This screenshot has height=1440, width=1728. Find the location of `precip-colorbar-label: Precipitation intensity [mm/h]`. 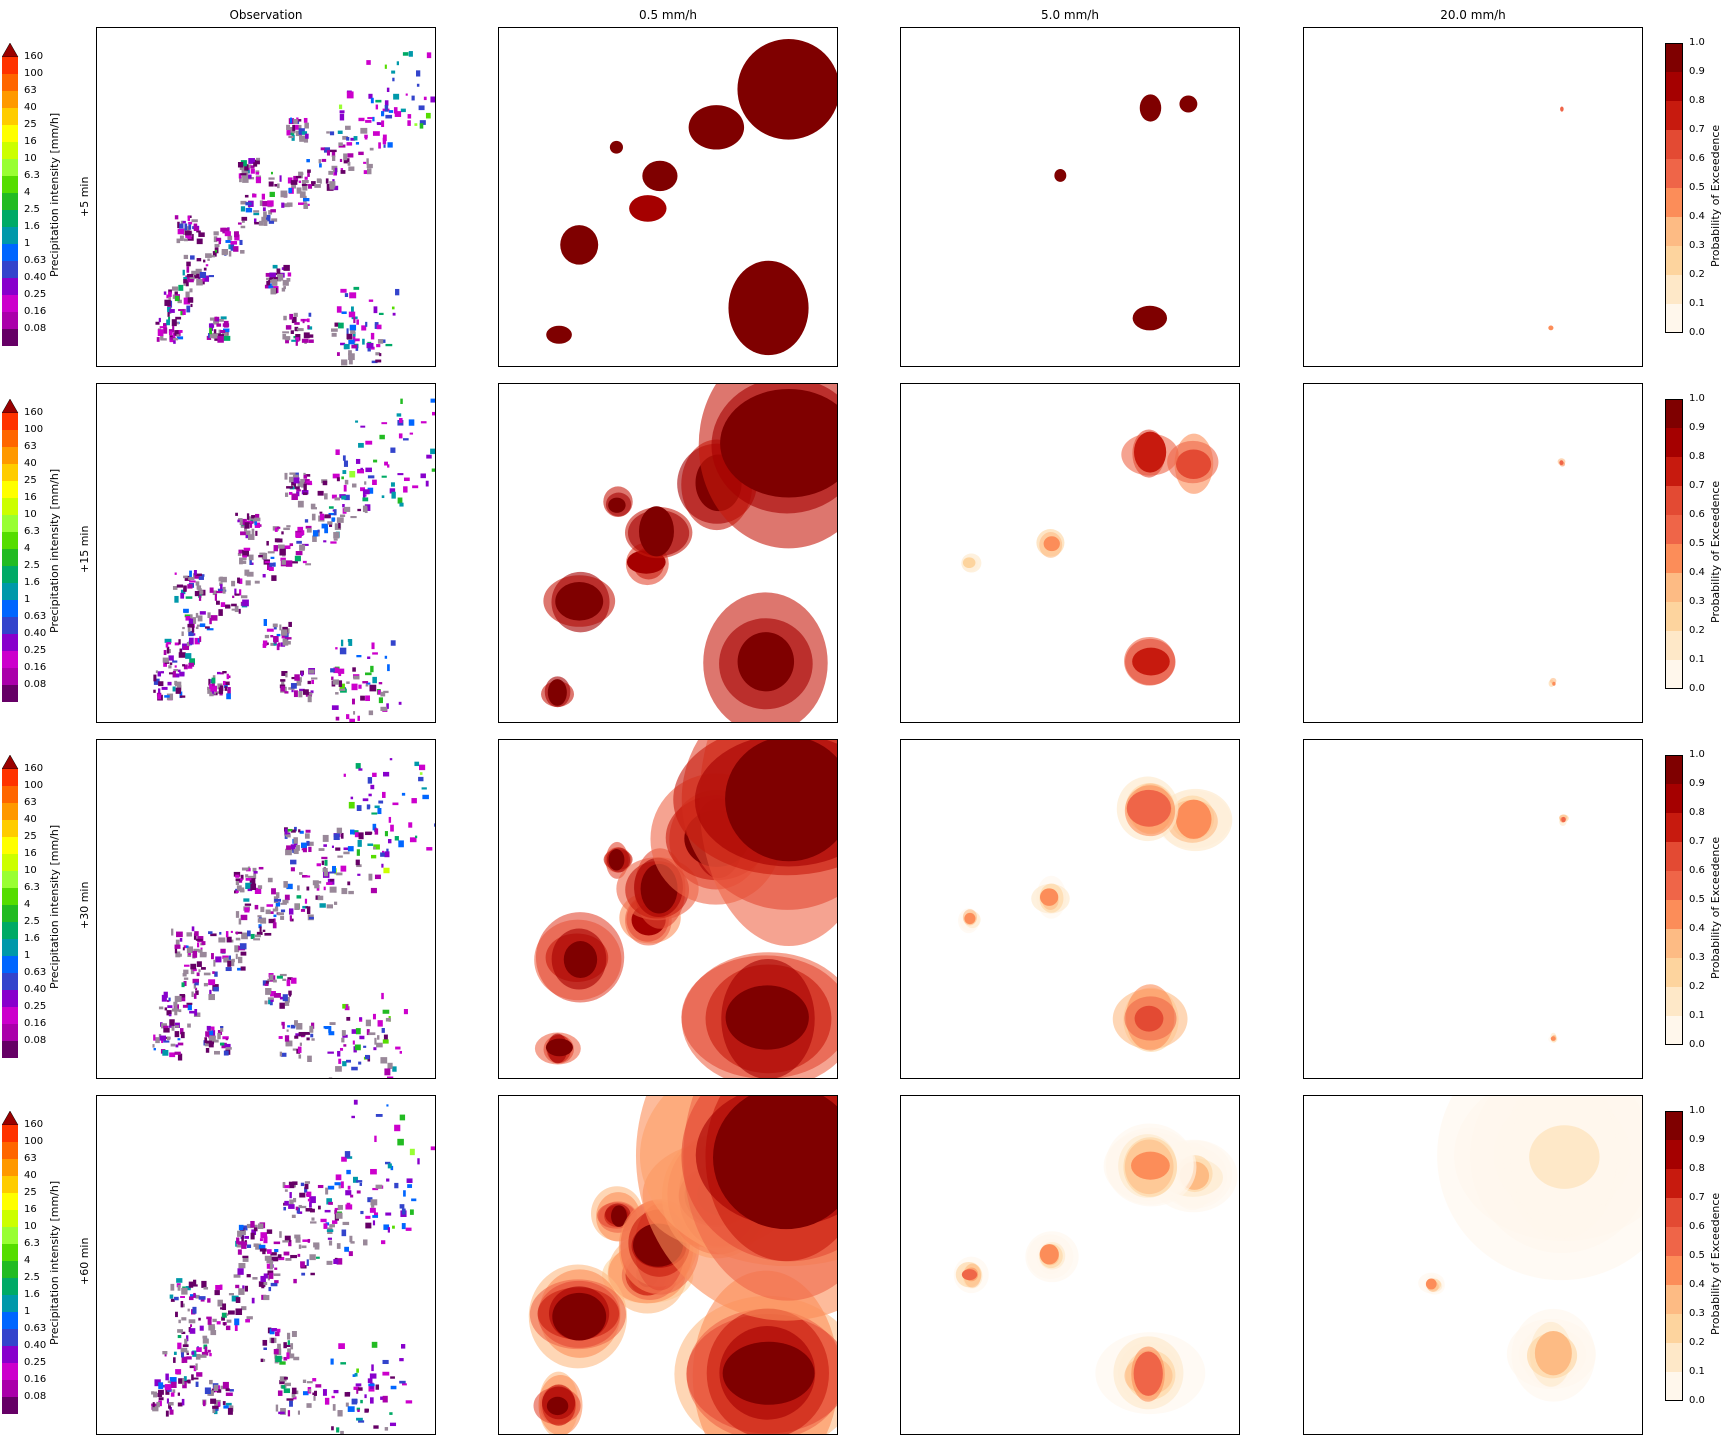

precip-colorbar-label: Precipitation intensity [mm/h] is located at coordinates (54, 906).